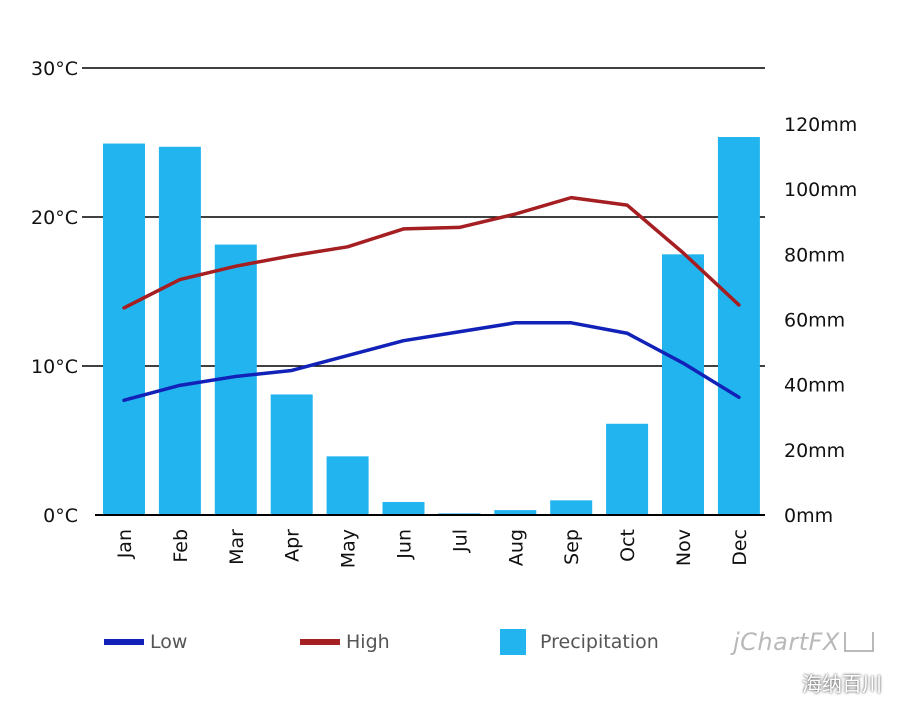 This screenshot has height=722, width=924. Describe the element at coordinates (403, 508) in the screenshot. I see `bar-precipitation-jun` at that location.